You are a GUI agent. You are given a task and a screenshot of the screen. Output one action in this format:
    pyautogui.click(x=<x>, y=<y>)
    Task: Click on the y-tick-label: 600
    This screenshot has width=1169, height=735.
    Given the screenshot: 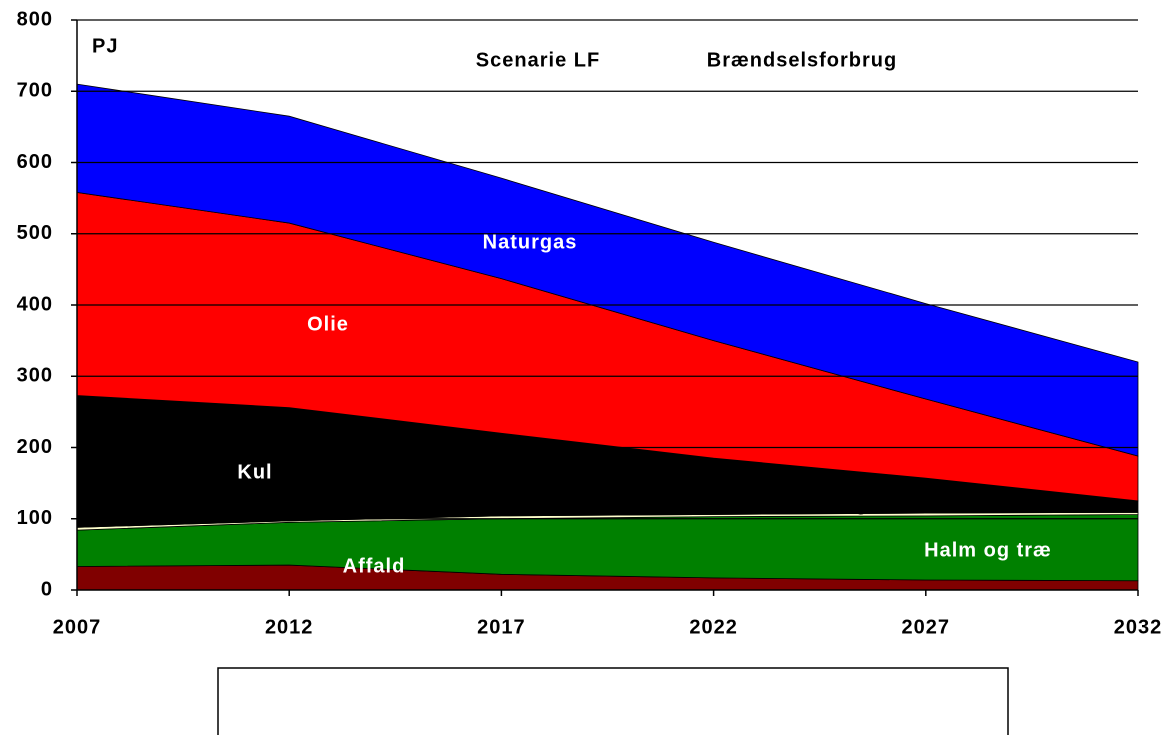 What is the action you would take?
    pyautogui.click(x=35, y=162)
    